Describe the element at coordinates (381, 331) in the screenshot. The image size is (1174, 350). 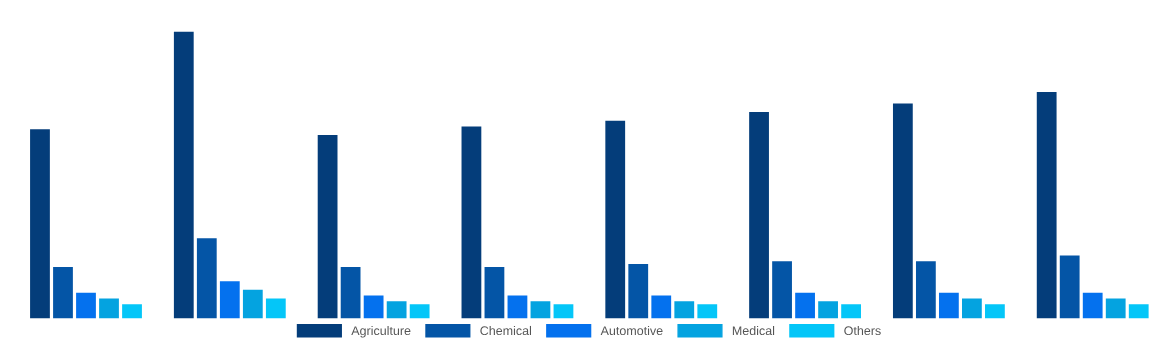
I see `legend-label: Agriculture` at that location.